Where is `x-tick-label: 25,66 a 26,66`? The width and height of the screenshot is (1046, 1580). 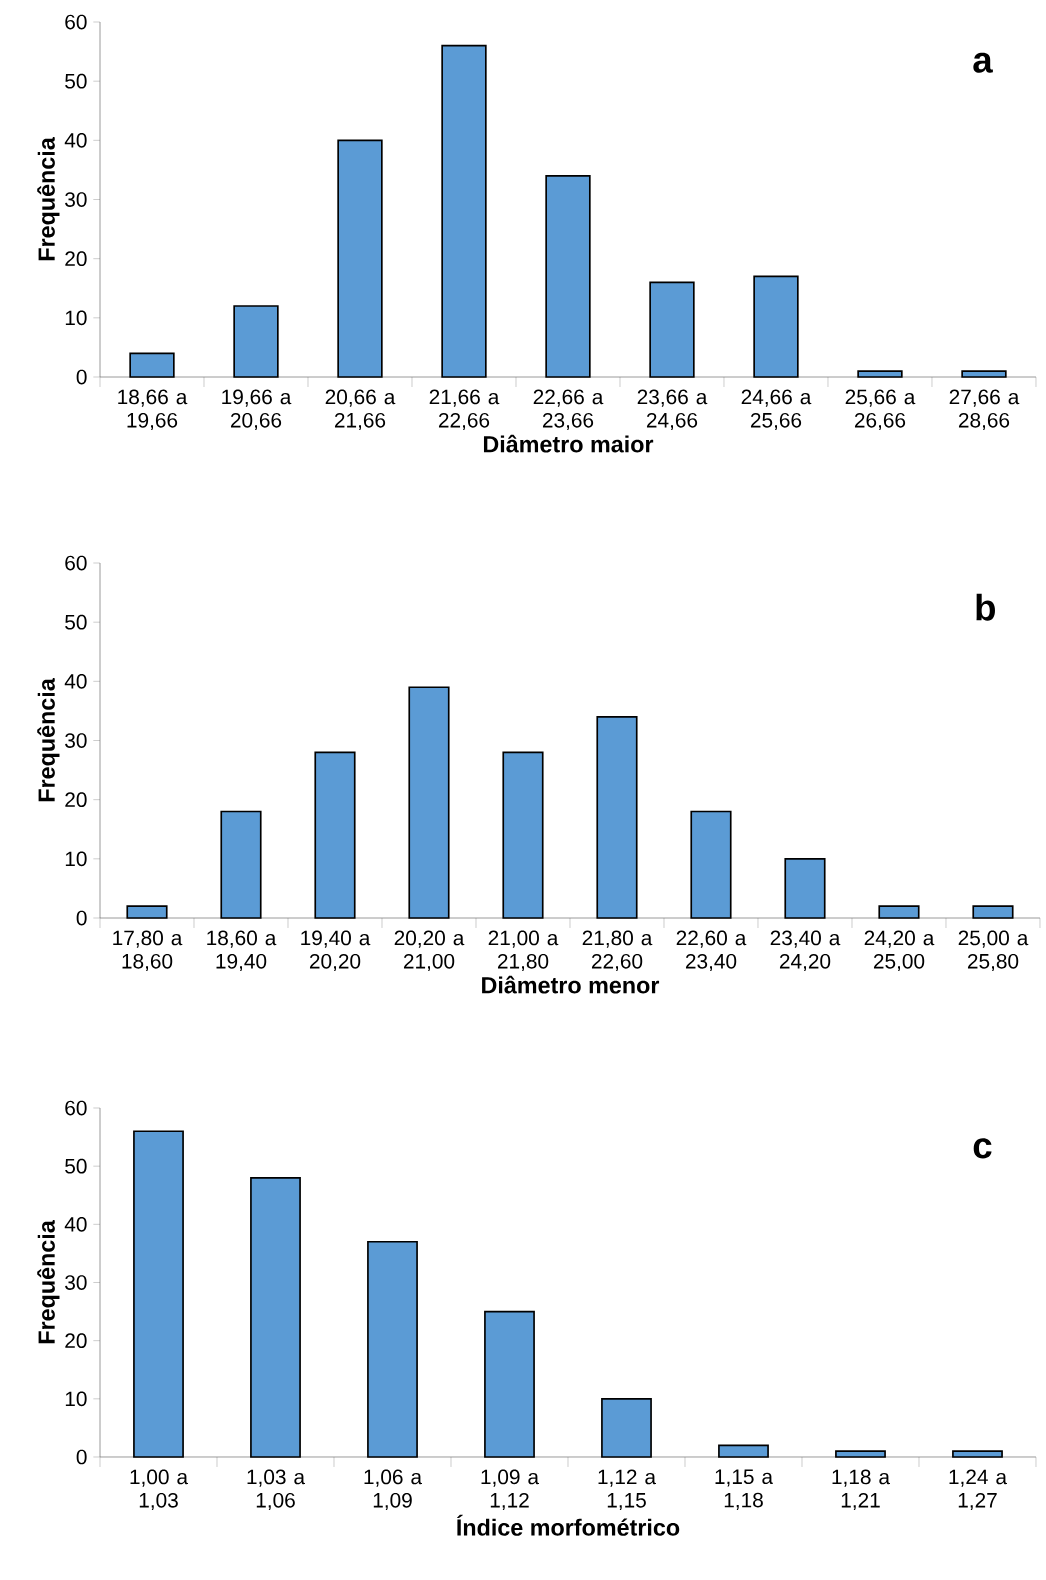
x-tick-label: 25,66 a 26,66 is located at coordinates (880, 410).